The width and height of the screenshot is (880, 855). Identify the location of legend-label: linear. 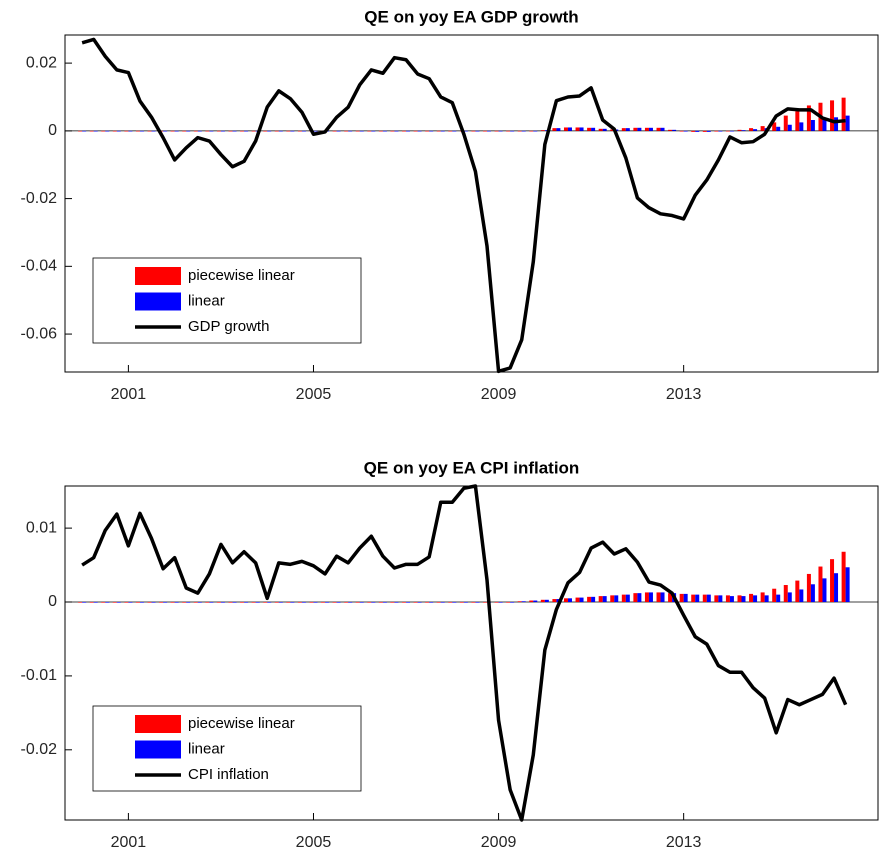
(206, 748).